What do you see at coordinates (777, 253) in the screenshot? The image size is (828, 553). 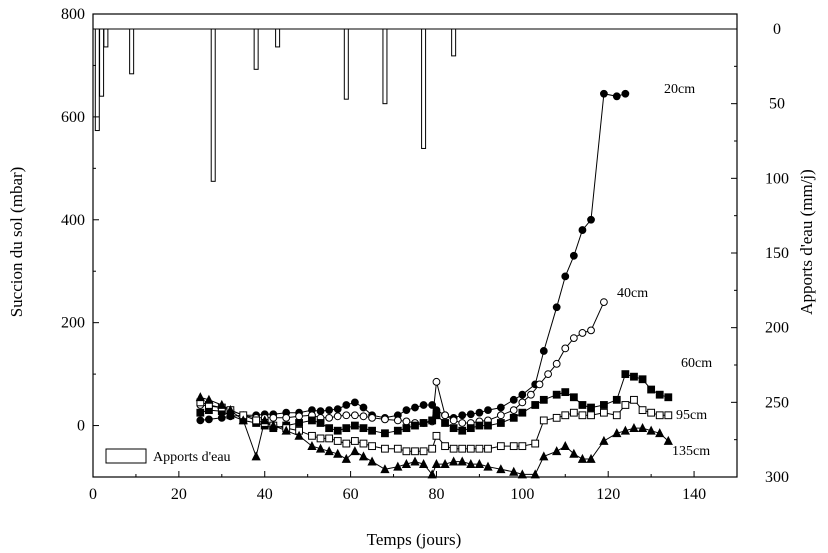 I see `y2-tick-label: 150` at bounding box center [777, 253].